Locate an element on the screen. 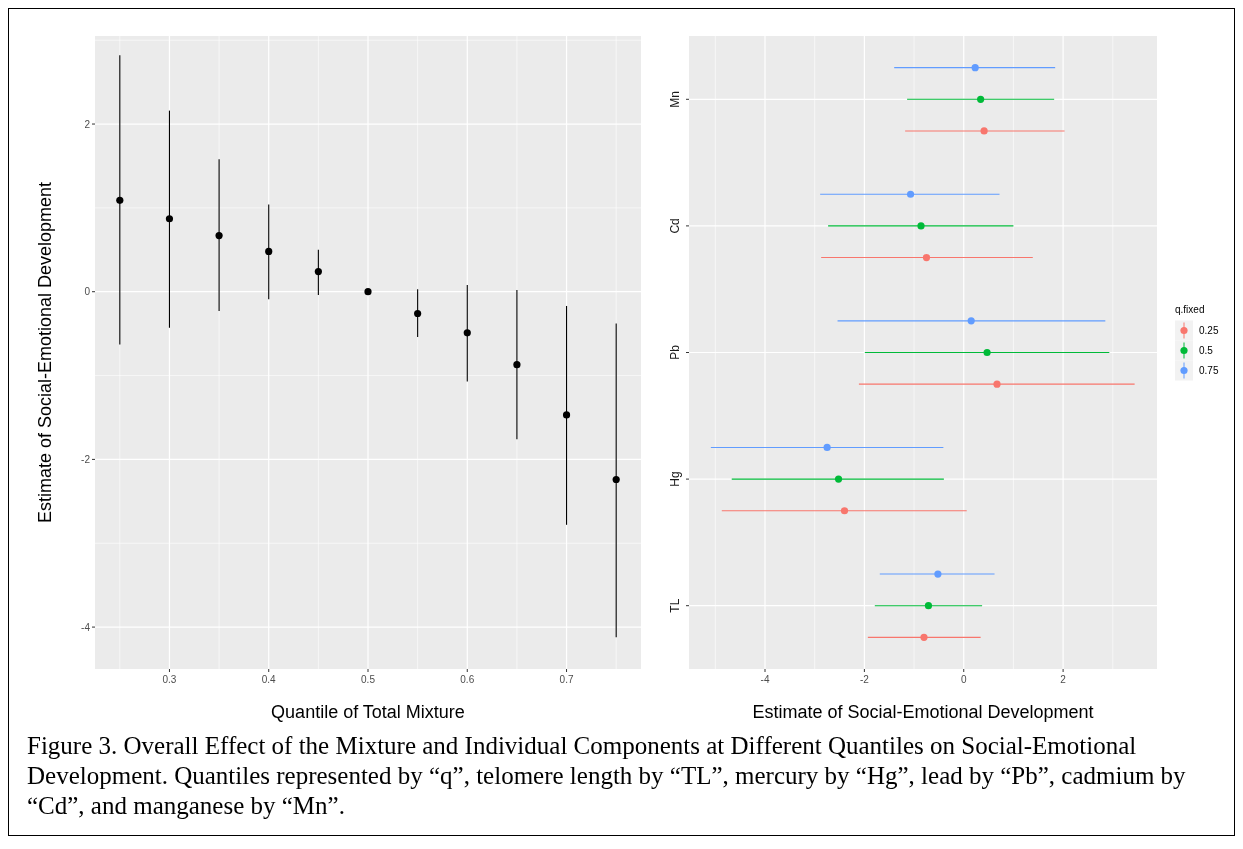 Image resolution: width=1243 pixels, height=849 pixels. x-axis-title: Estimate of Social-Emotional Development is located at coordinates (923, 712).